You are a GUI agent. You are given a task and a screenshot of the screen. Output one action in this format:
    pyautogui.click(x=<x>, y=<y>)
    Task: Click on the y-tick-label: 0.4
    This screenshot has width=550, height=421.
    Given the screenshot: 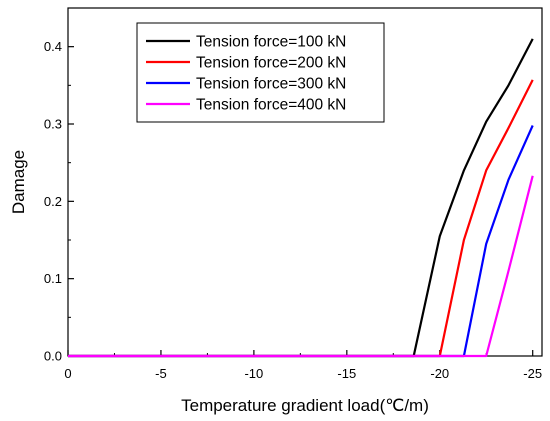 What is the action you would take?
    pyautogui.click(x=53, y=46)
    